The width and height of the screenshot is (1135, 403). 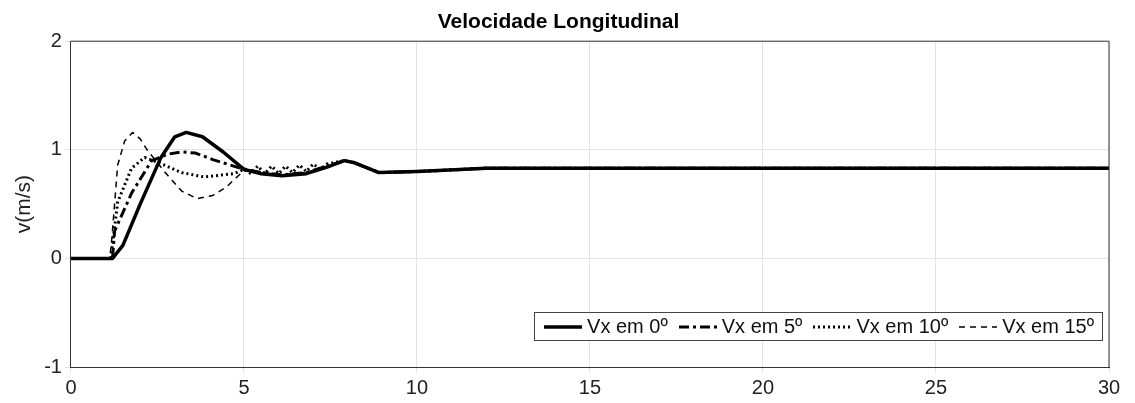 I want to click on chart-title: Velocidade Longitudinal, so click(x=558, y=21).